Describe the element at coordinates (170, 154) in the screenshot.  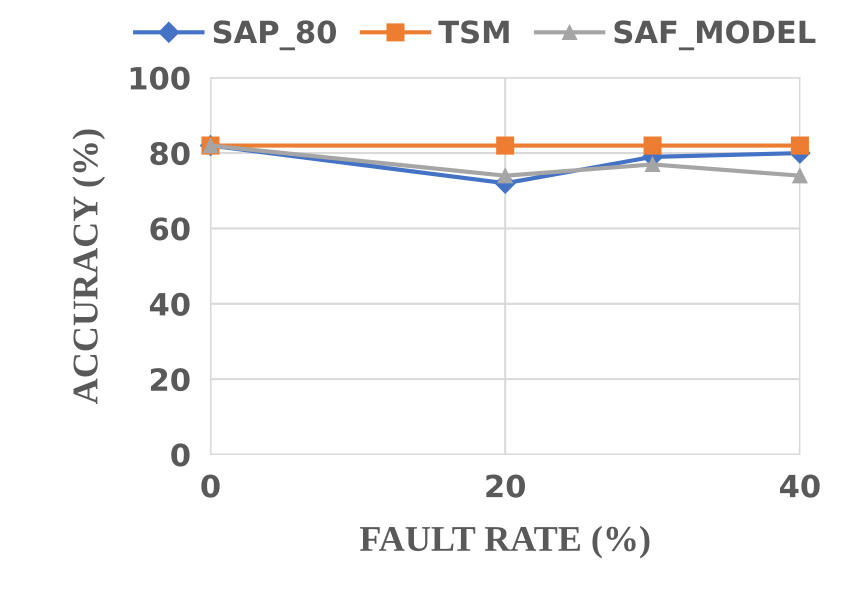
I see `y-tick-label: 80` at that location.